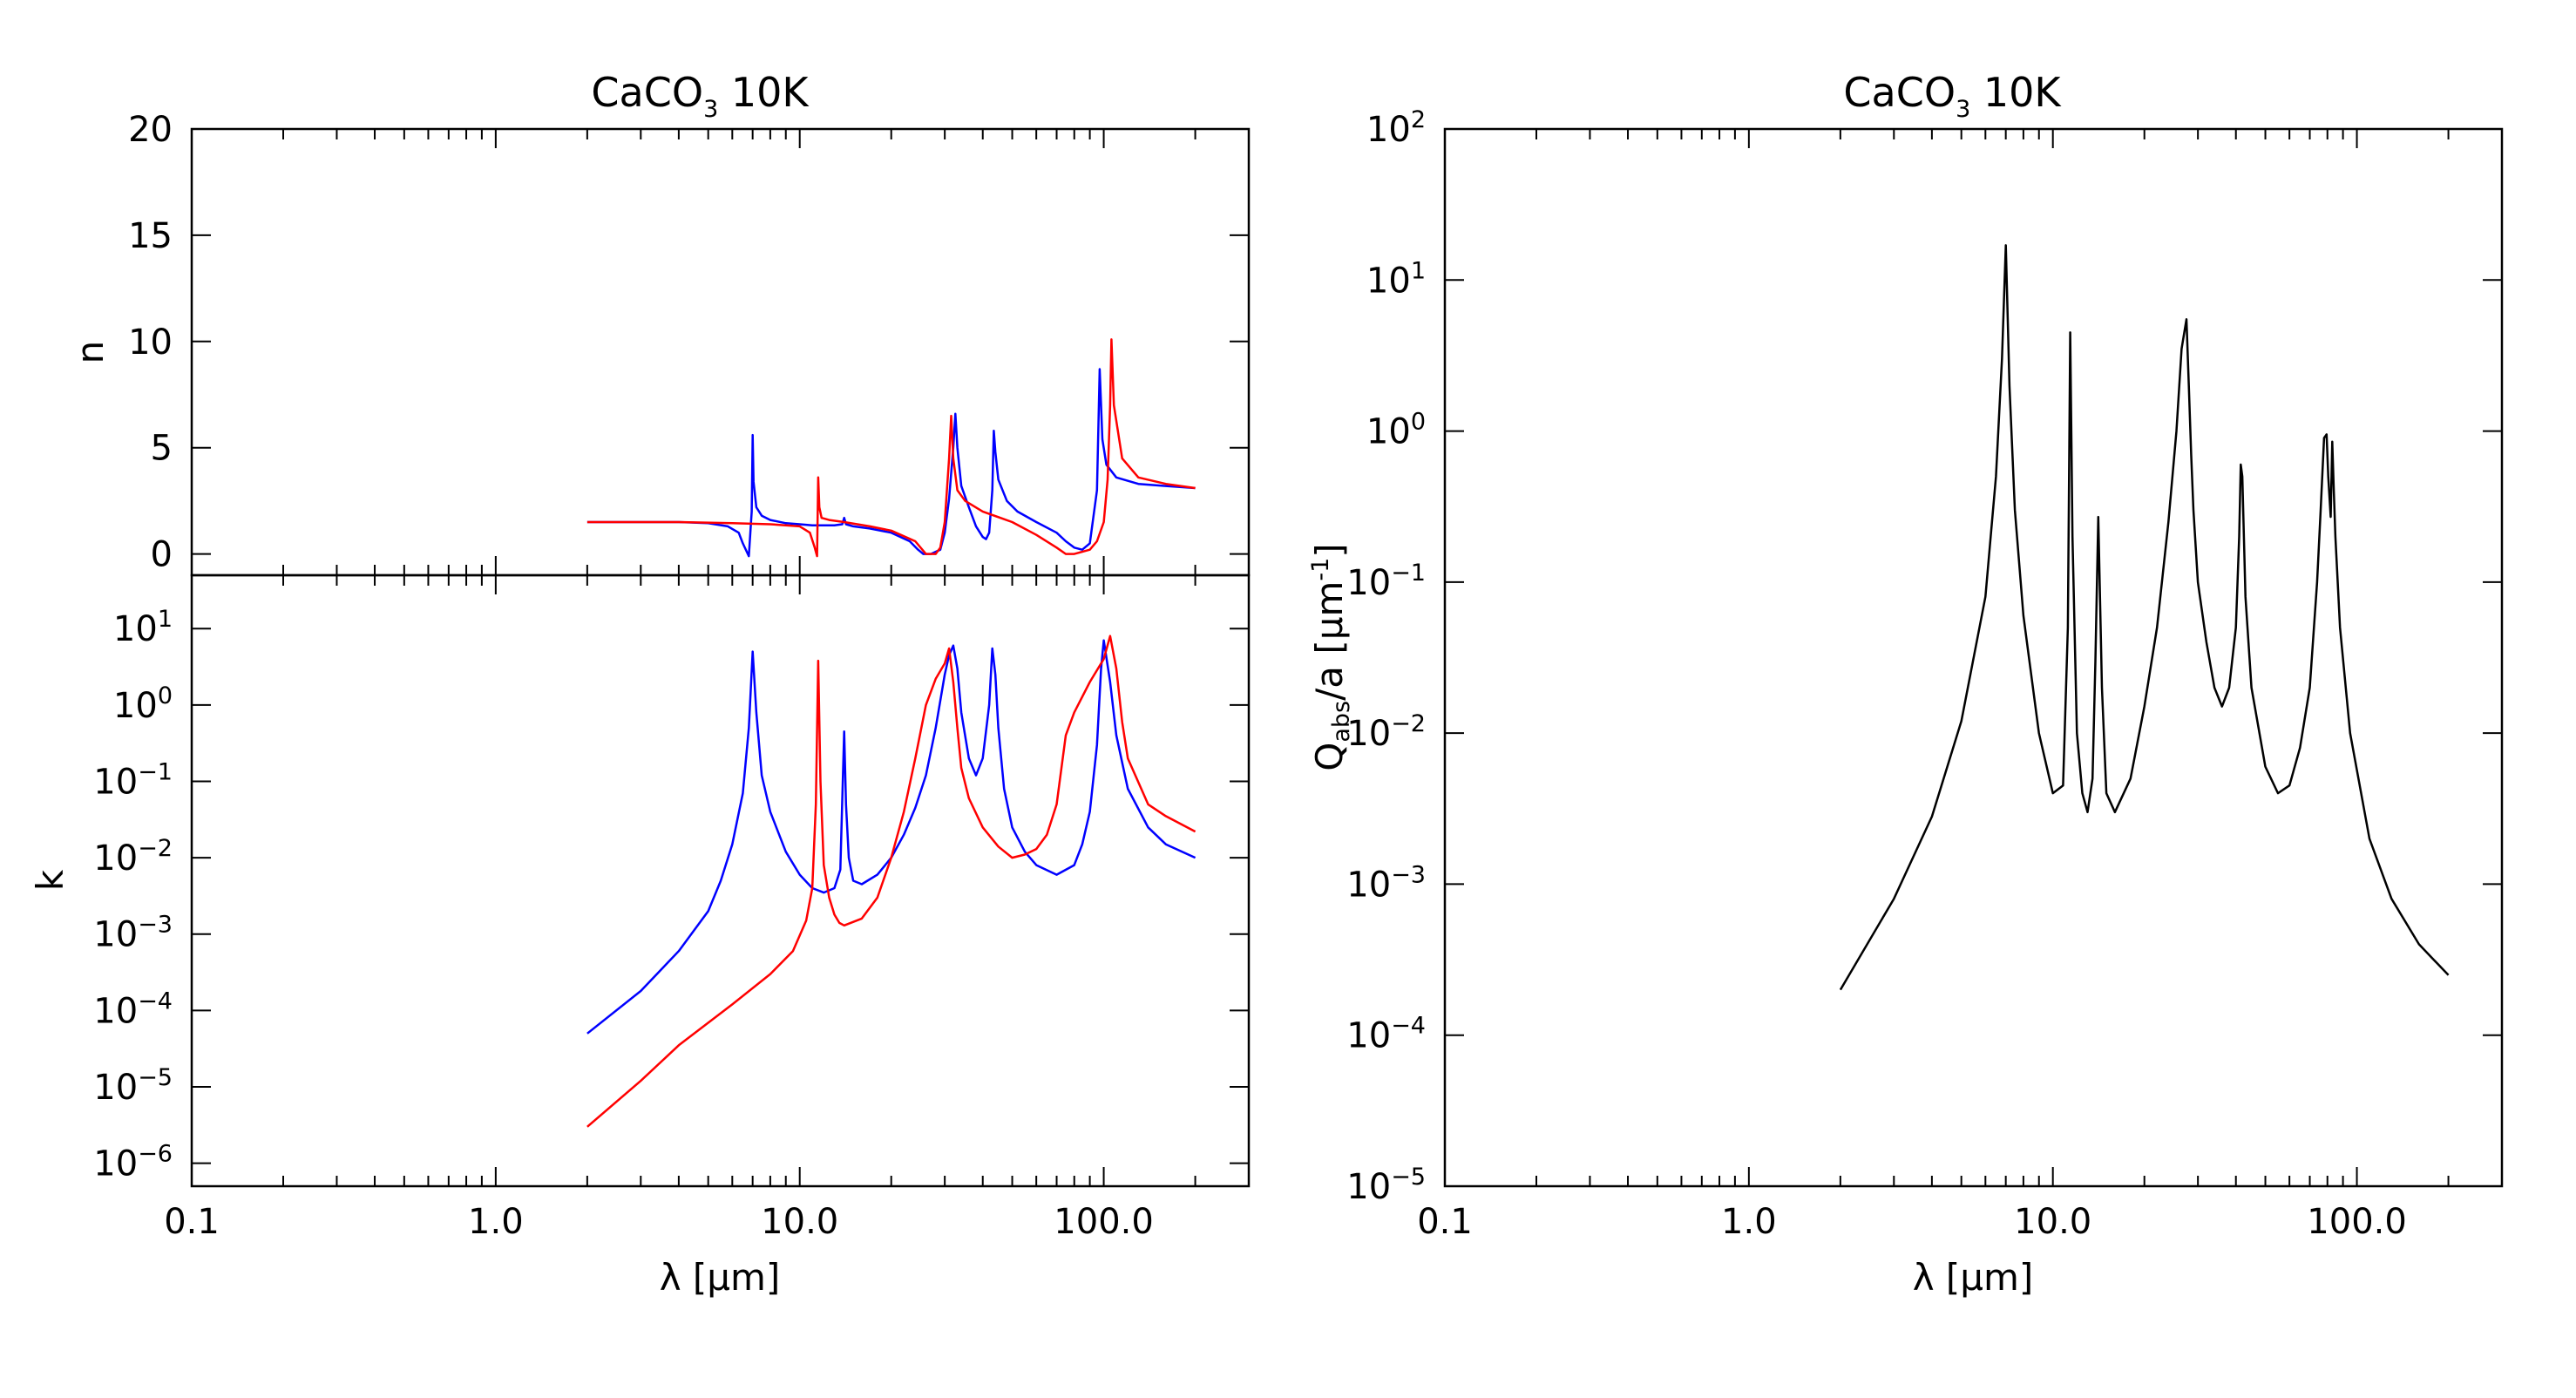 This screenshot has height=1398, width=2576. What do you see at coordinates (720, 1277) in the screenshot?
I see `left-xlabel: λ [μm]` at bounding box center [720, 1277].